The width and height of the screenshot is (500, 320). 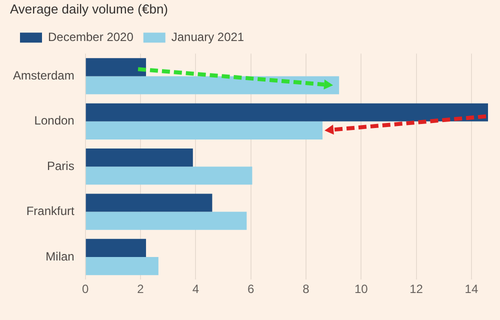 I want to click on x-tick-label: 6, so click(x=250, y=289).